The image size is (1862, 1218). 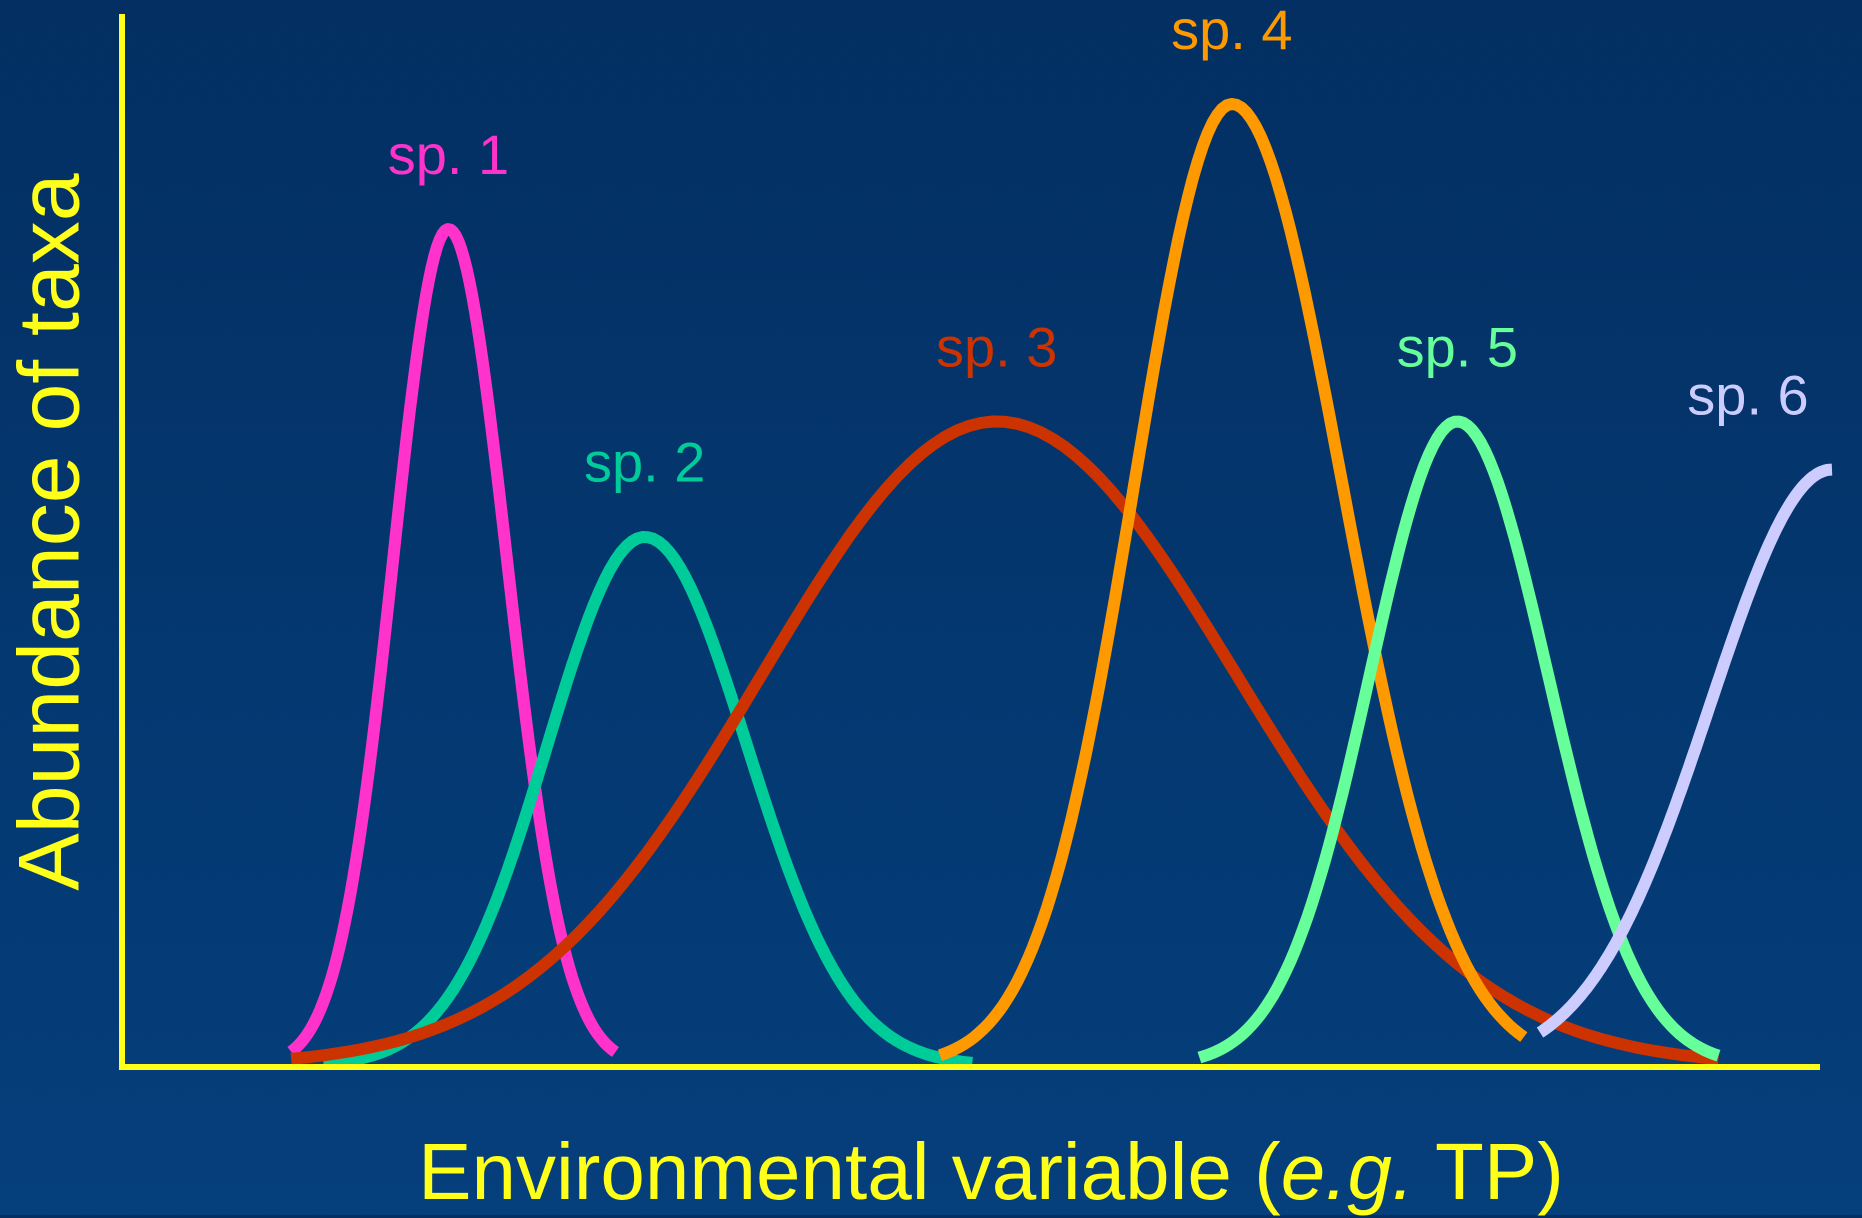 What do you see at coordinates (49, 532) in the screenshot?
I see `y-axis-label: Abundance of taxa` at bounding box center [49, 532].